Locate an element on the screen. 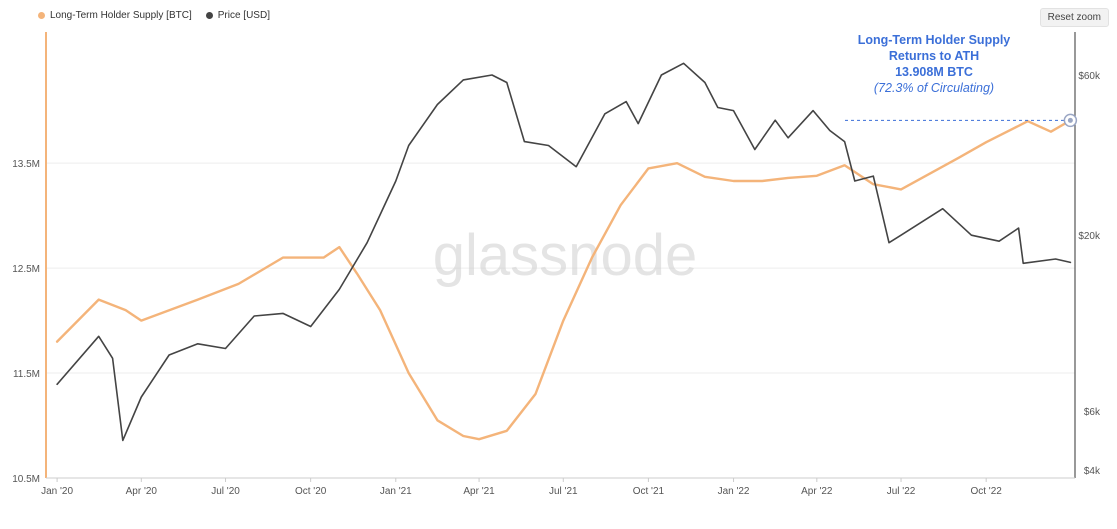 This screenshot has width=1117, height=529. annotation-marker is located at coordinates (961, 120).